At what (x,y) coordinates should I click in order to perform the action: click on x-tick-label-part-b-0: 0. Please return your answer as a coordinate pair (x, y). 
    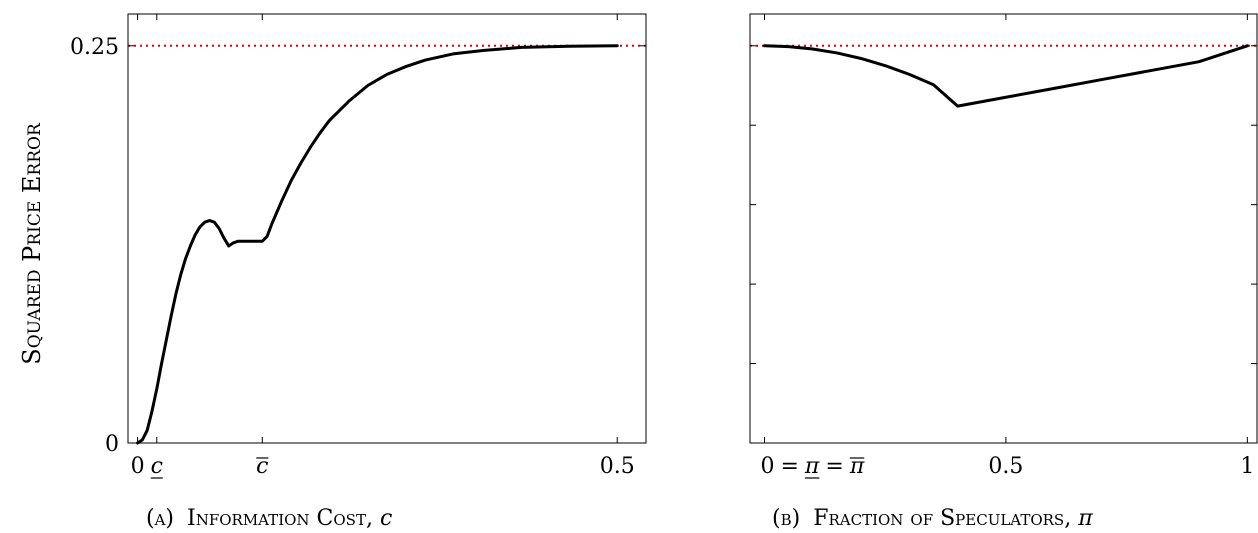
    Looking at the image, I should click on (767, 466).